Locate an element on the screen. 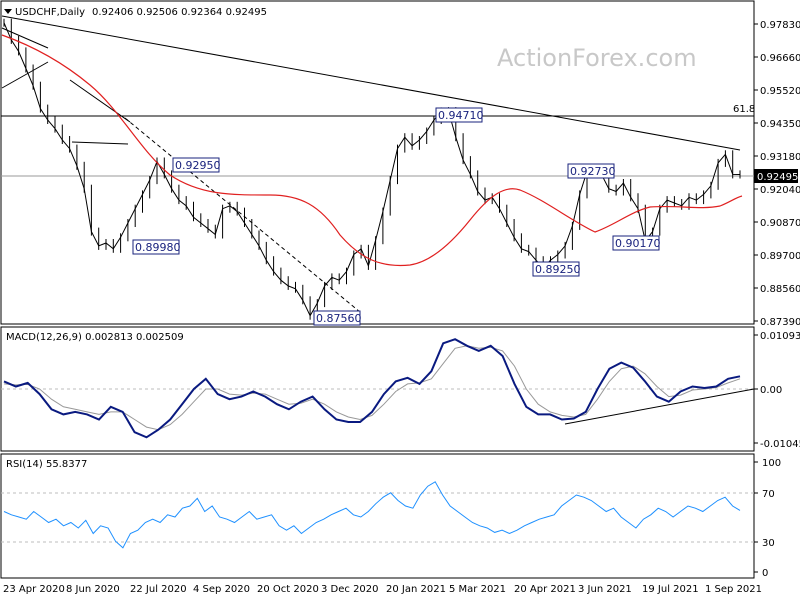 The height and width of the screenshot is (604, 800). macd-signal-line is located at coordinates (372, 388).